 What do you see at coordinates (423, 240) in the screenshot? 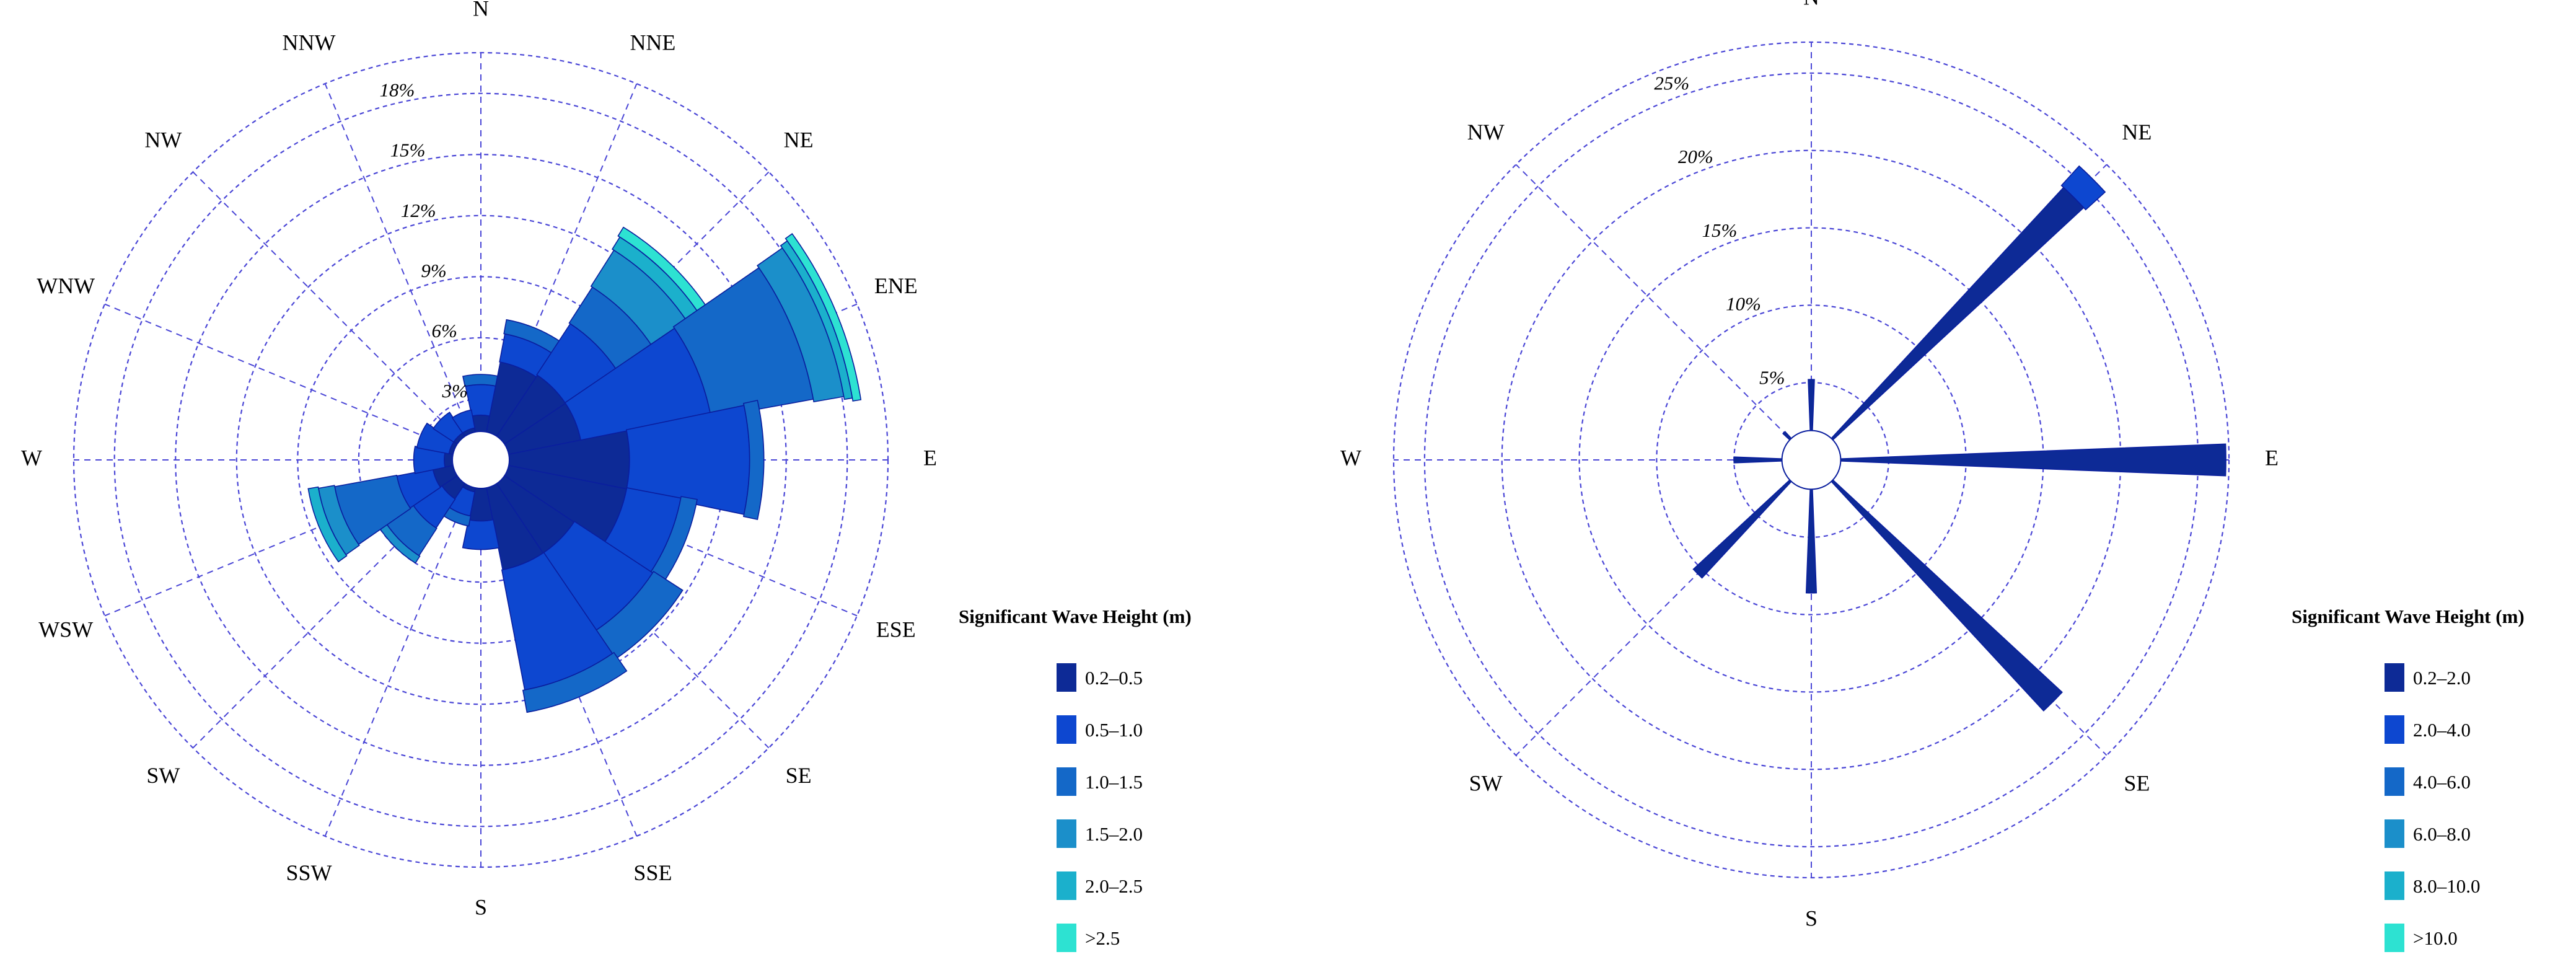
I see `radial-tick-labels: 3% 6% 9% 12% 15% 18%` at bounding box center [423, 240].